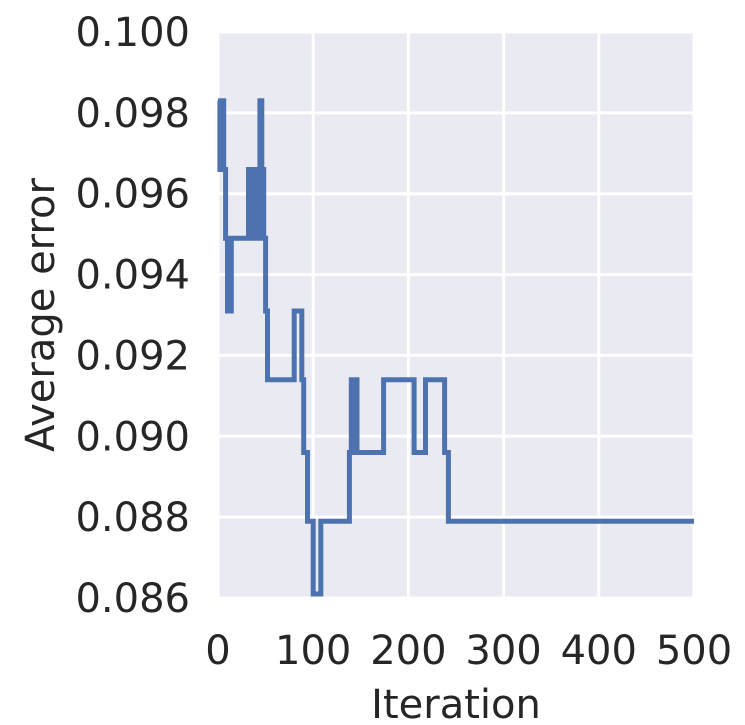 The image size is (745, 725). I want to click on x-tick-label: 300, so click(503, 651).